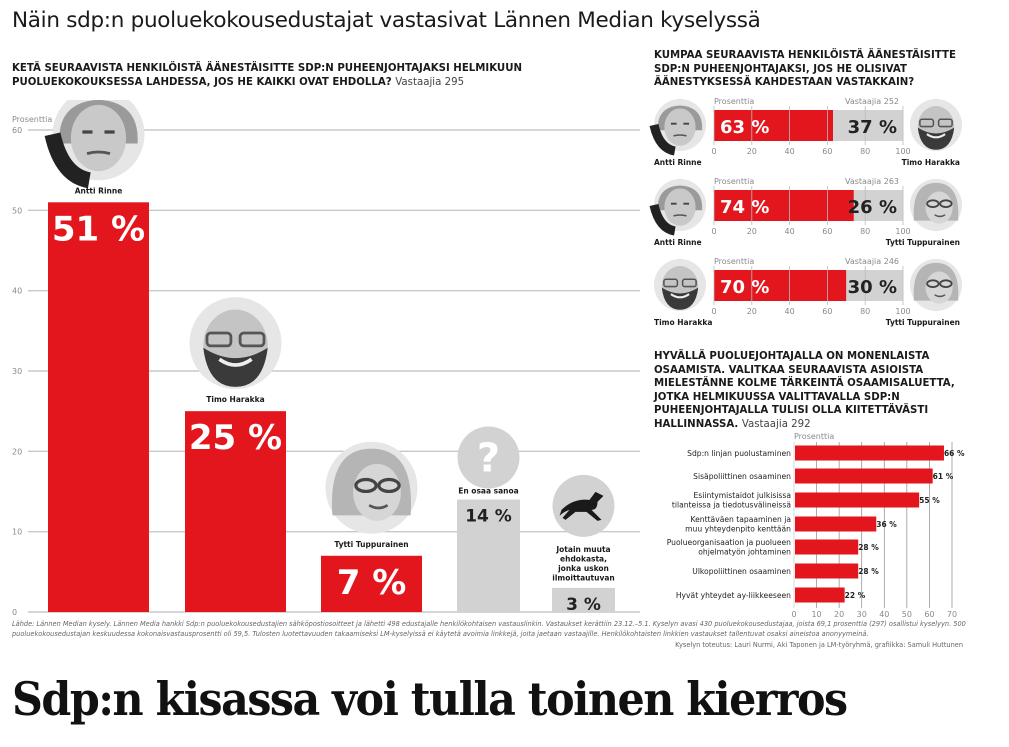  Describe the element at coordinates (872, 101) in the screenshot. I see `respondents: Vastaajia 252` at that location.